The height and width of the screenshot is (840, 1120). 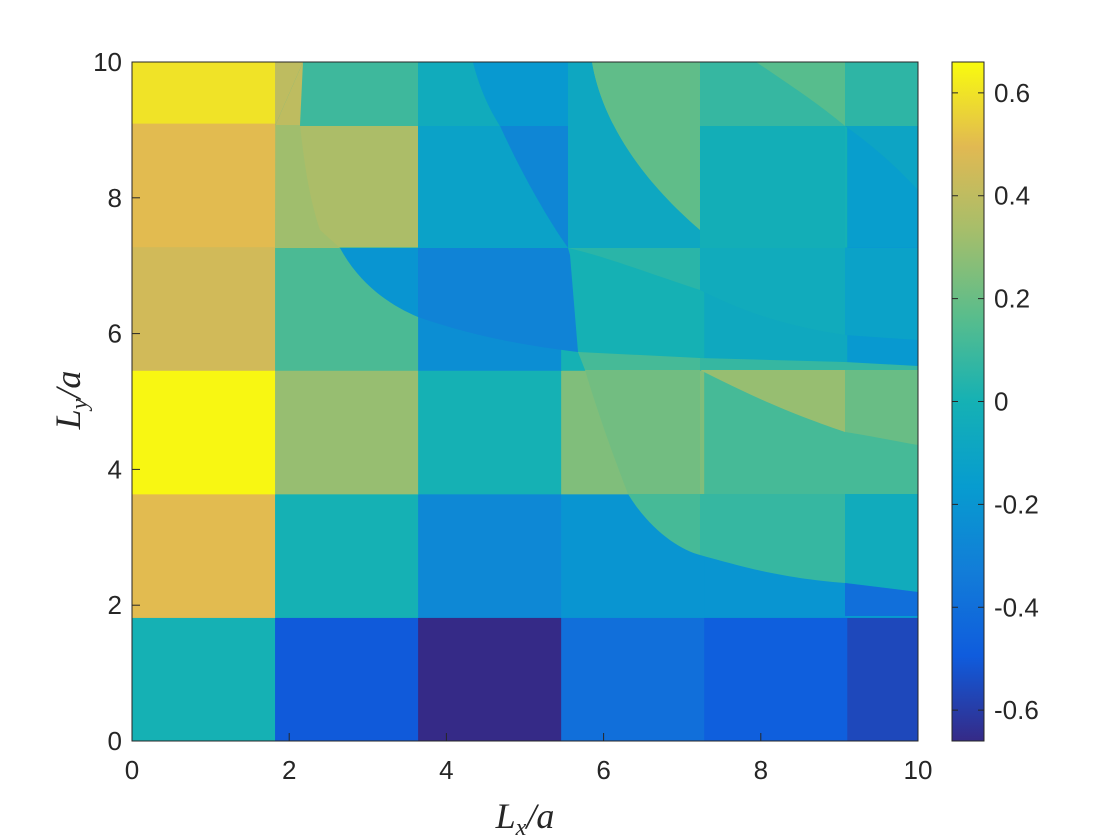 I want to click on x-axis: 0 2 4 6 8 10, so click(x=529, y=759).